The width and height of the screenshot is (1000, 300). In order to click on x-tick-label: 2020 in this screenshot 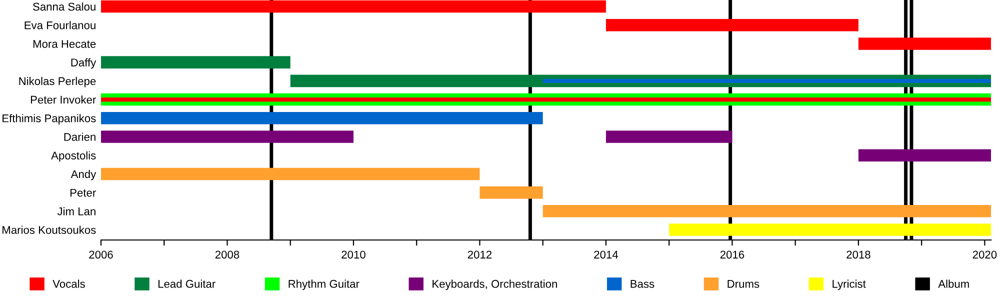, I will do `click(984, 254)`.